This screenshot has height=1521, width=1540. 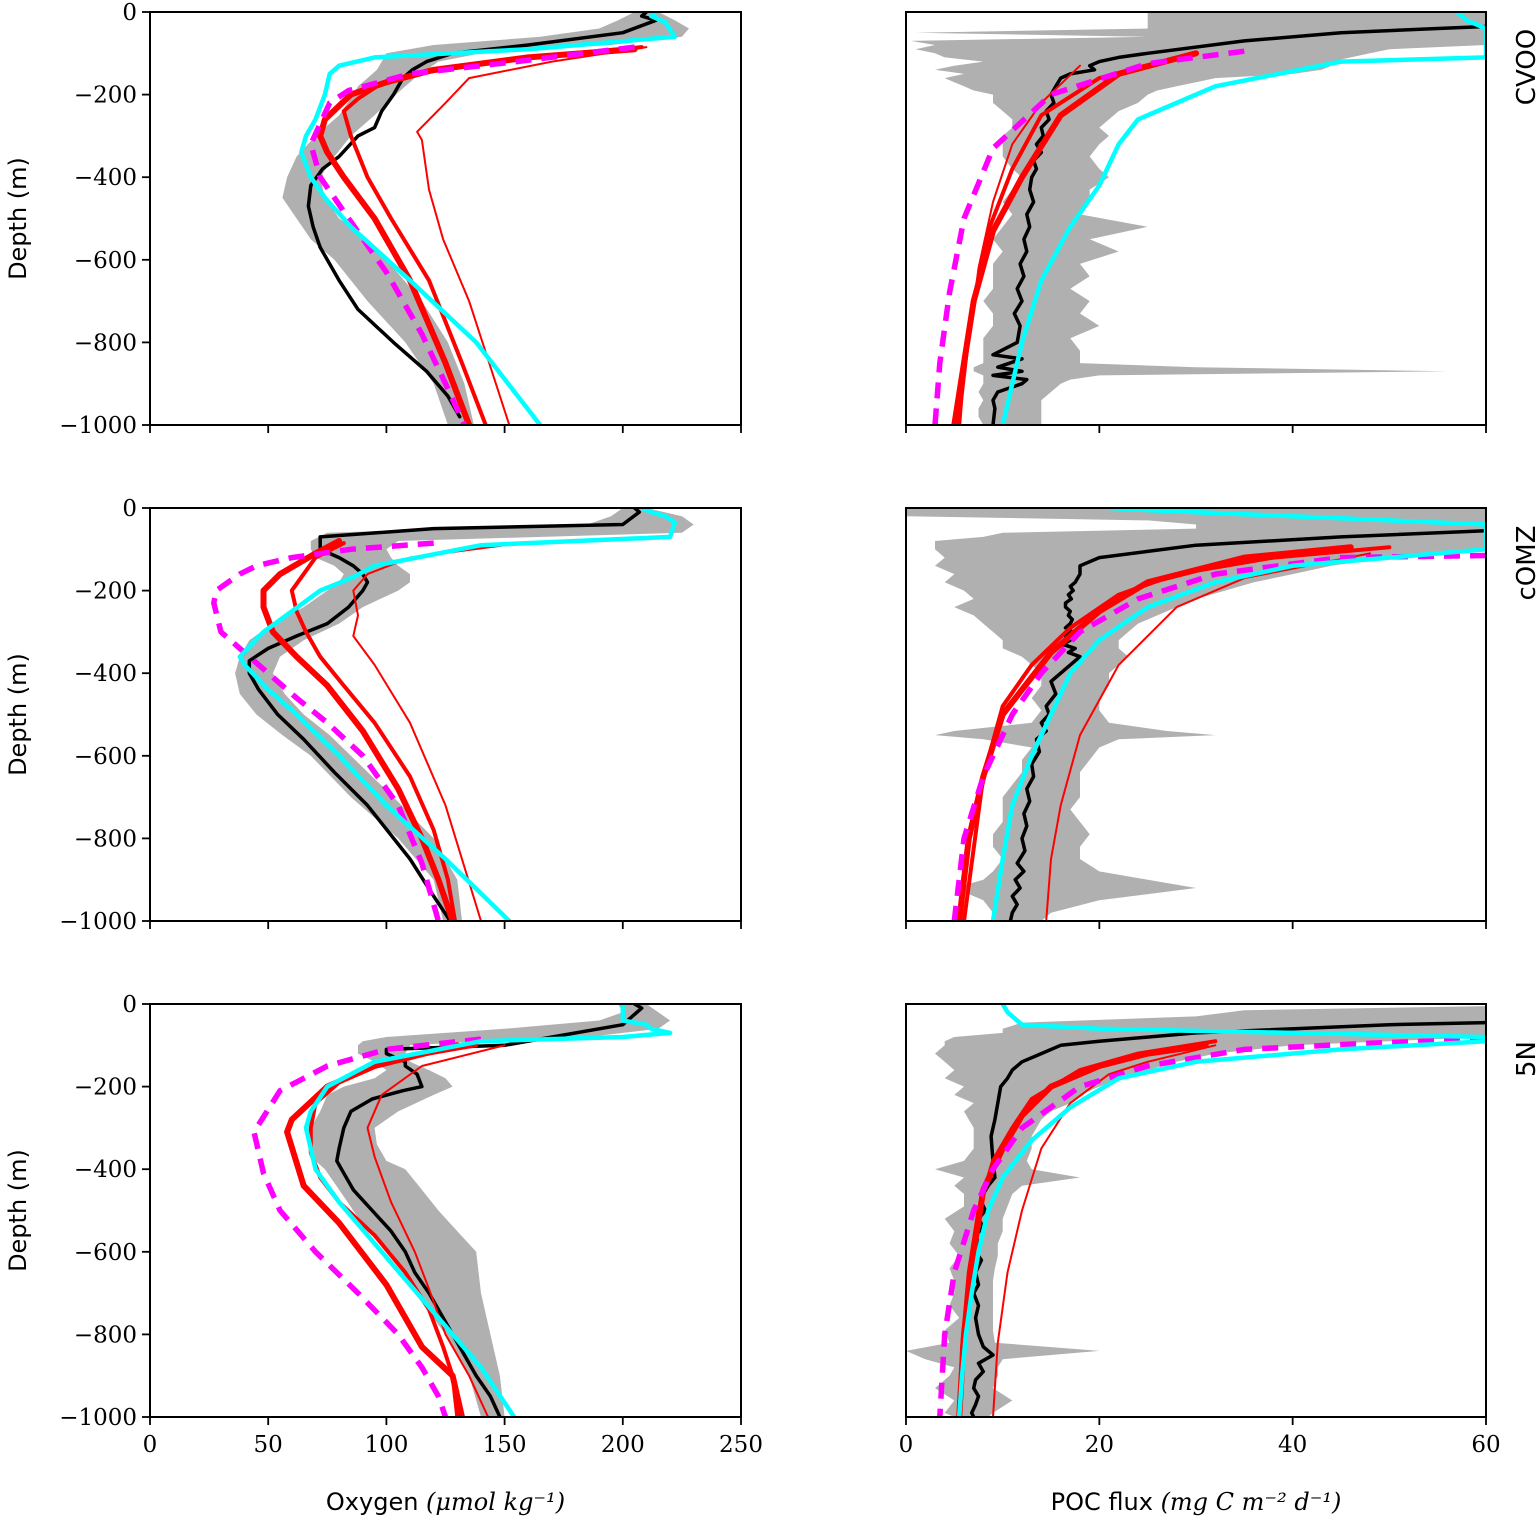 What do you see at coordinates (1526, 1059) in the screenshot?
I see `row-label: 5N` at bounding box center [1526, 1059].